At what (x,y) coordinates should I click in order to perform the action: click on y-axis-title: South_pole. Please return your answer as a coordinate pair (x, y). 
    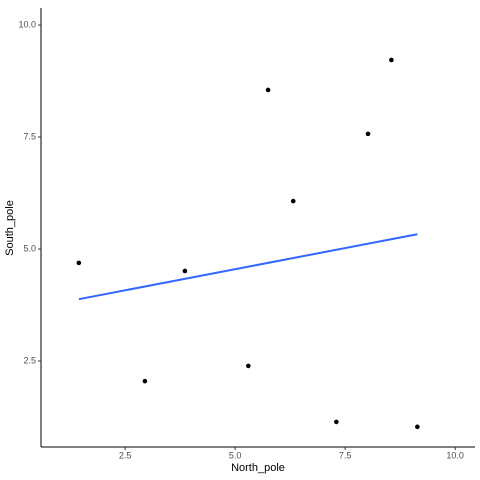
    Looking at the image, I should click on (10, 228).